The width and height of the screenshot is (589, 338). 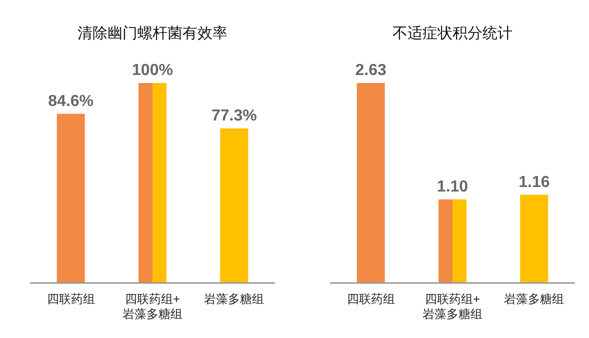 I want to click on data-label: 77.3%, so click(x=234, y=115).